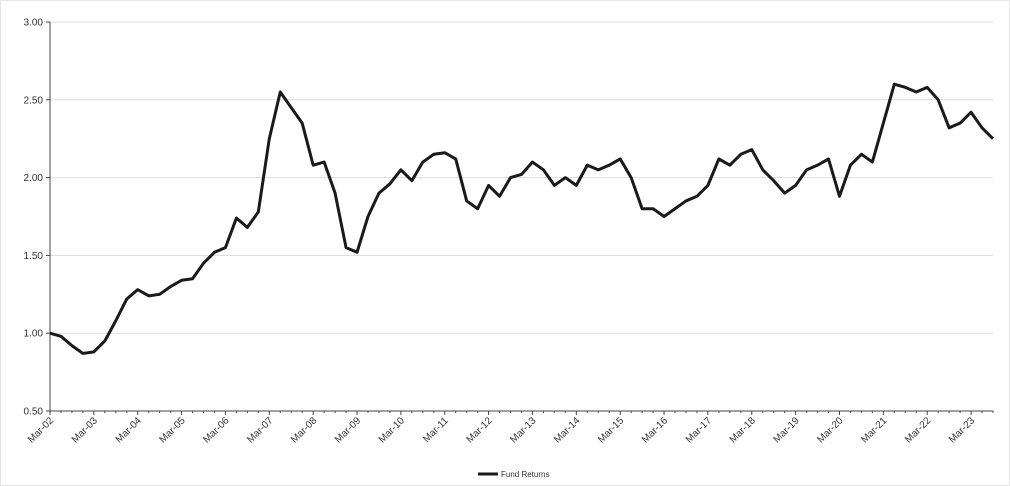  Describe the element at coordinates (34, 23) in the screenshot. I see `y-tick-label: 3.00` at that location.